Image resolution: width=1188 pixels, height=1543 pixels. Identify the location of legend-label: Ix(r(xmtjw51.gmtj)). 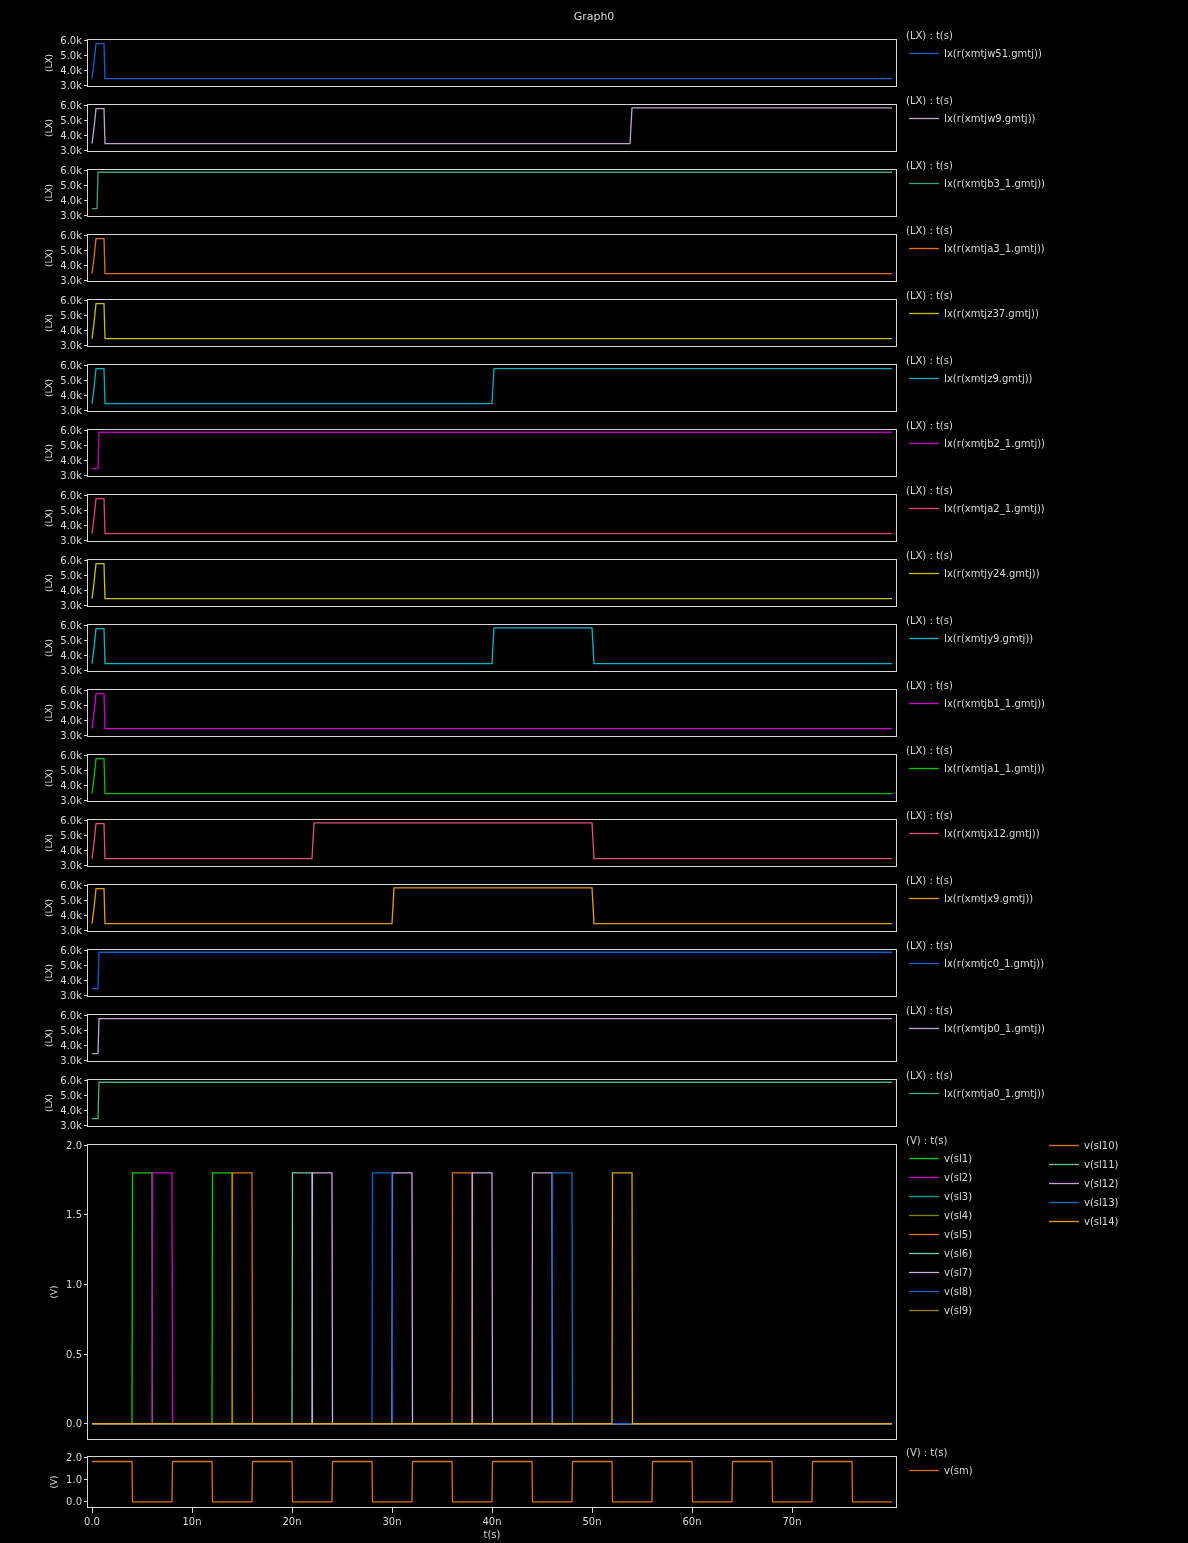
(993, 54).